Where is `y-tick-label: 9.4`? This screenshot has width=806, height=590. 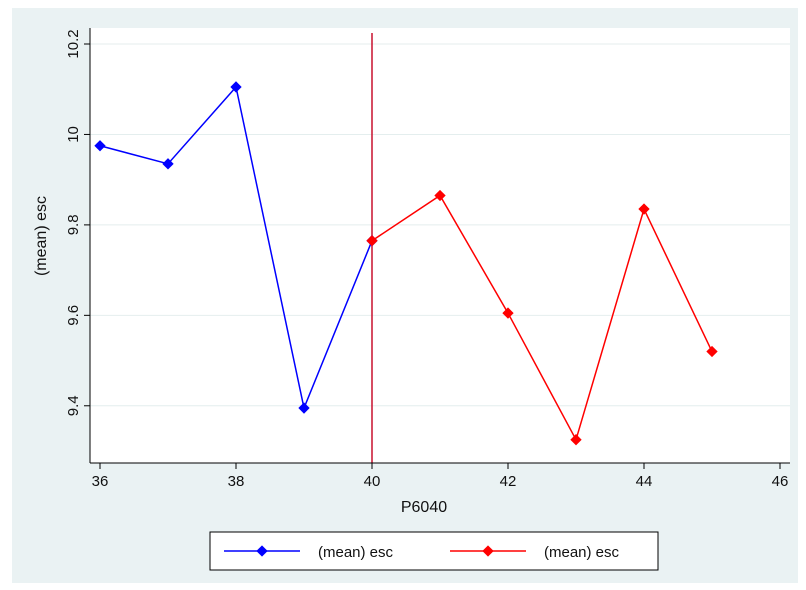
y-tick-label: 9.4 is located at coordinates (73, 405).